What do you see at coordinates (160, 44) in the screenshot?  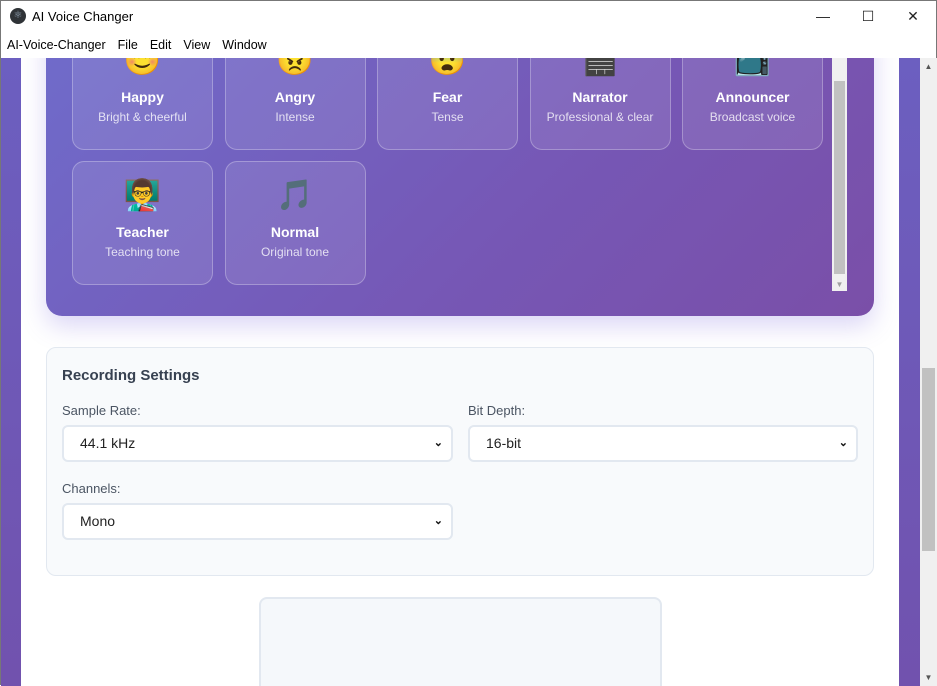 I see `menu-edit: Edit` at bounding box center [160, 44].